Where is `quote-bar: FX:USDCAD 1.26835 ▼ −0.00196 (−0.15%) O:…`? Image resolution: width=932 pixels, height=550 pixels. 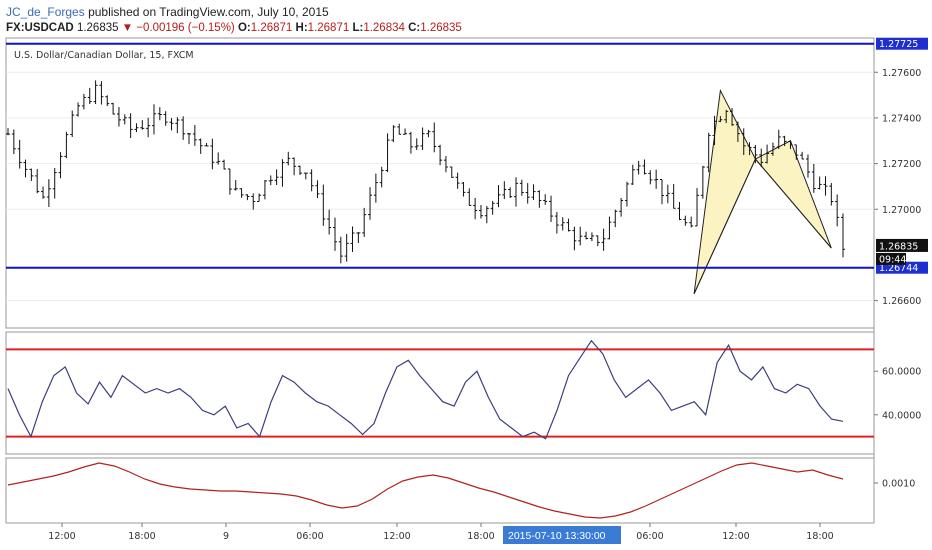 quote-bar: FX:USDCAD 1.26835 ▼ −0.00196 (−0.15%) O:… is located at coordinates (234, 28).